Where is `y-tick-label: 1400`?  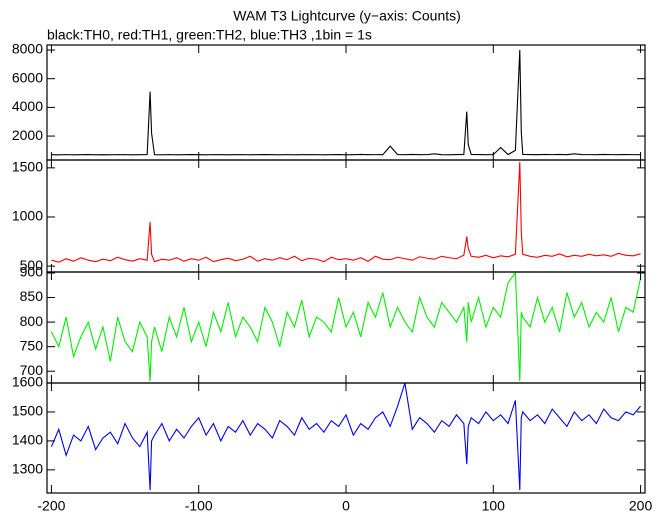 y-tick-label: 1400 is located at coordinates (27, 440).